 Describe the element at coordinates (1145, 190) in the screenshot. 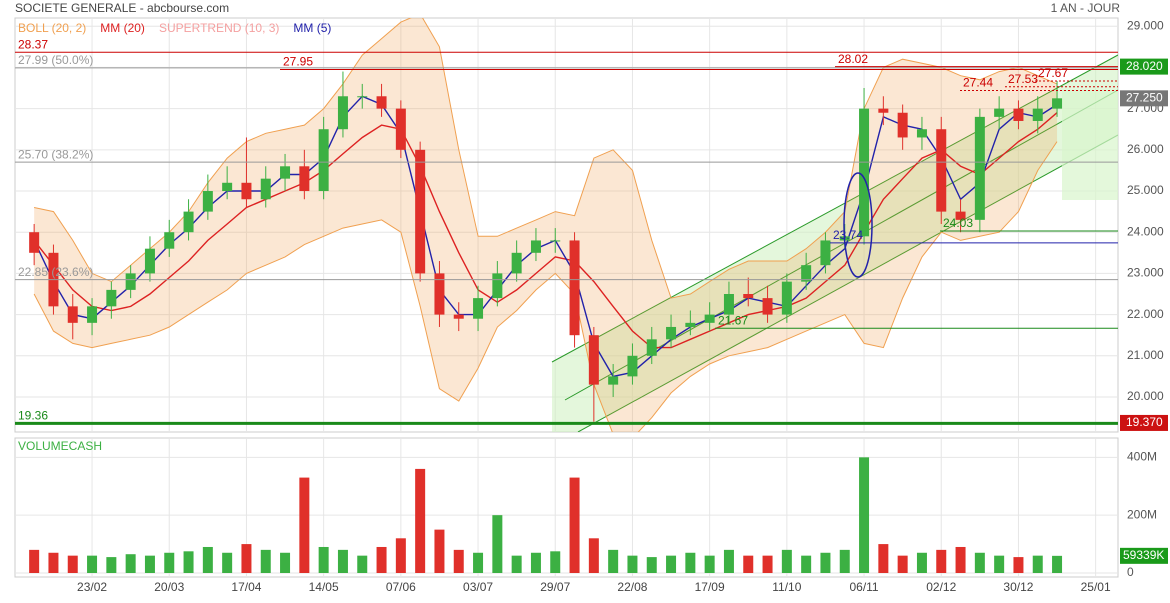

I see `y-tick-label: 25.000` at that location.